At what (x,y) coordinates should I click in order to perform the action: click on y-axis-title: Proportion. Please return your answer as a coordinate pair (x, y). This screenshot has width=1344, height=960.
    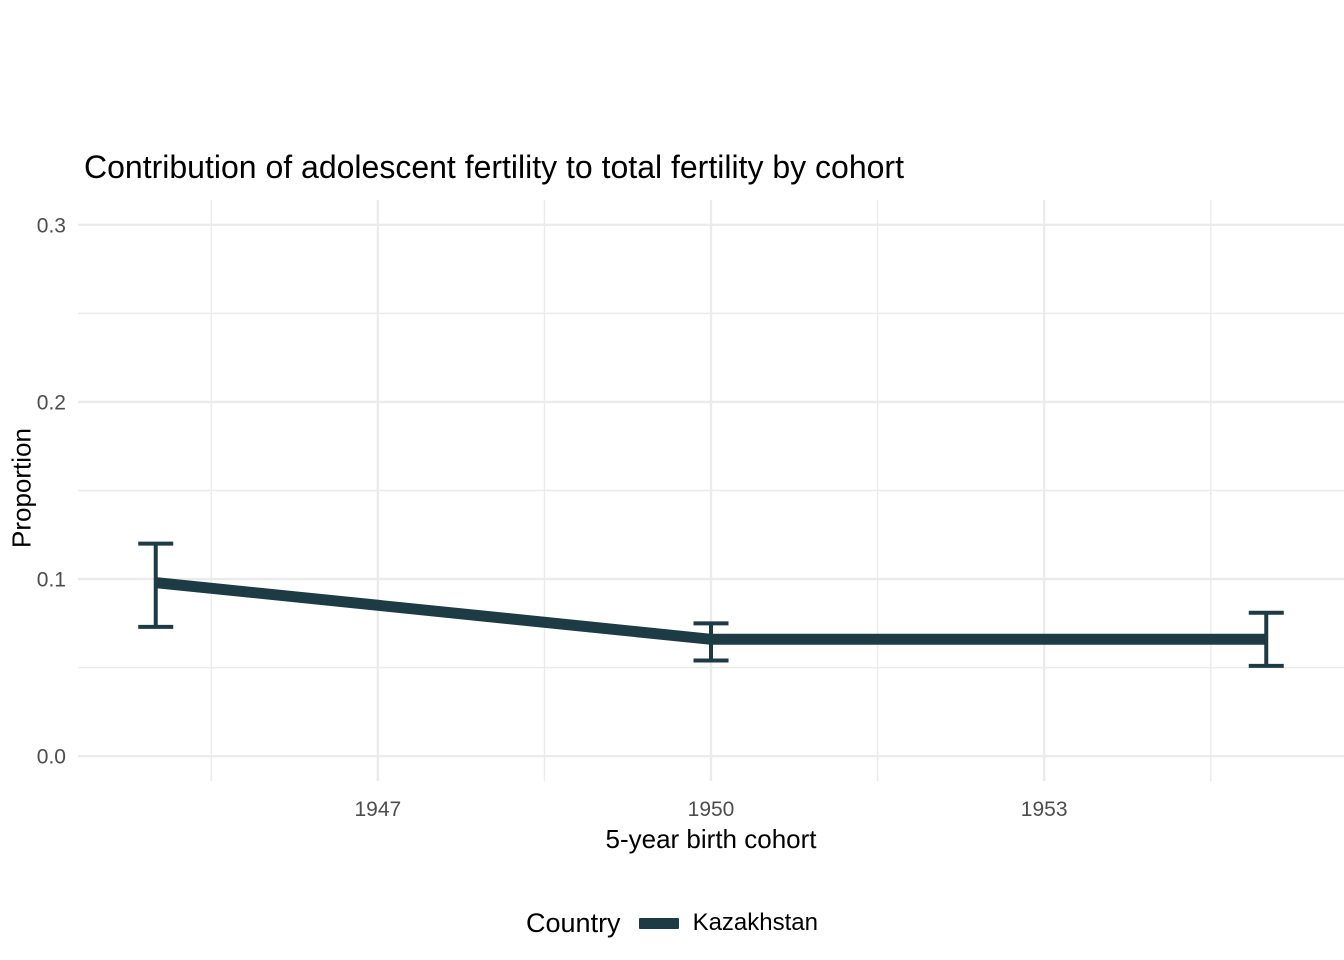
    Looking at the image, I should click on (21, 488).